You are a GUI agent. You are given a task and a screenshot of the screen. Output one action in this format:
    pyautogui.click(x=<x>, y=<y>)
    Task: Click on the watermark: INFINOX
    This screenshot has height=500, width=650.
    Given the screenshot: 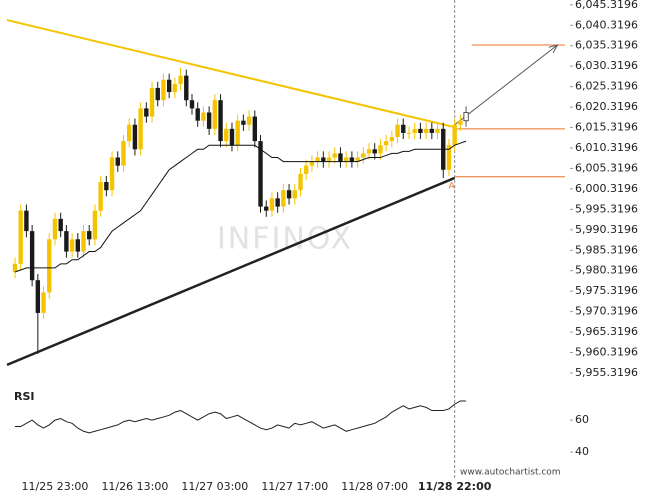 What is the action you would take?
    pyautogui.click(x=285, y=239)
    